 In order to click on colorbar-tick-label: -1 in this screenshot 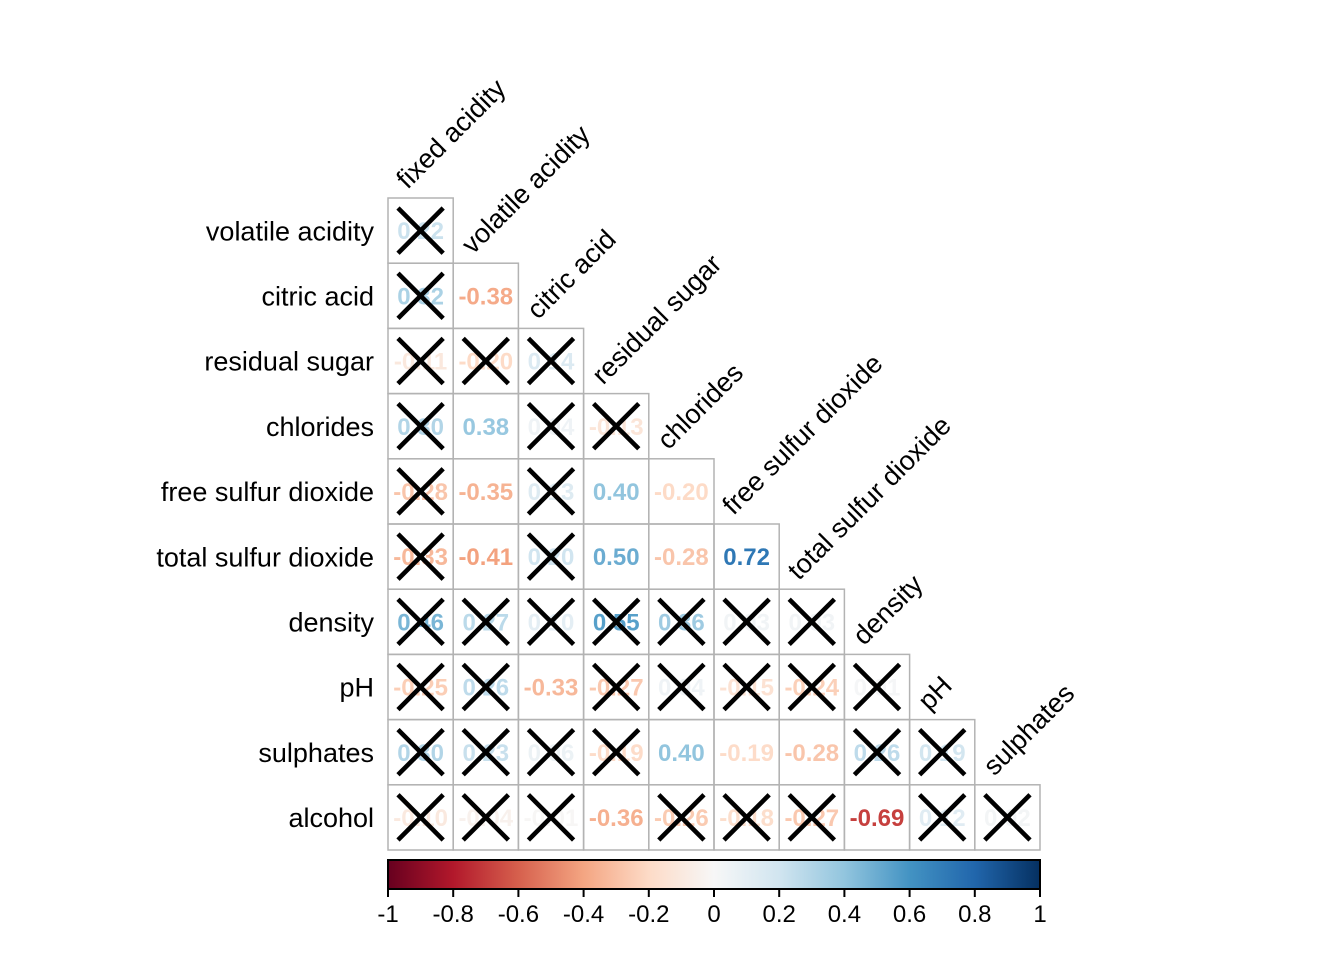, I will do `click(387, 914)`.